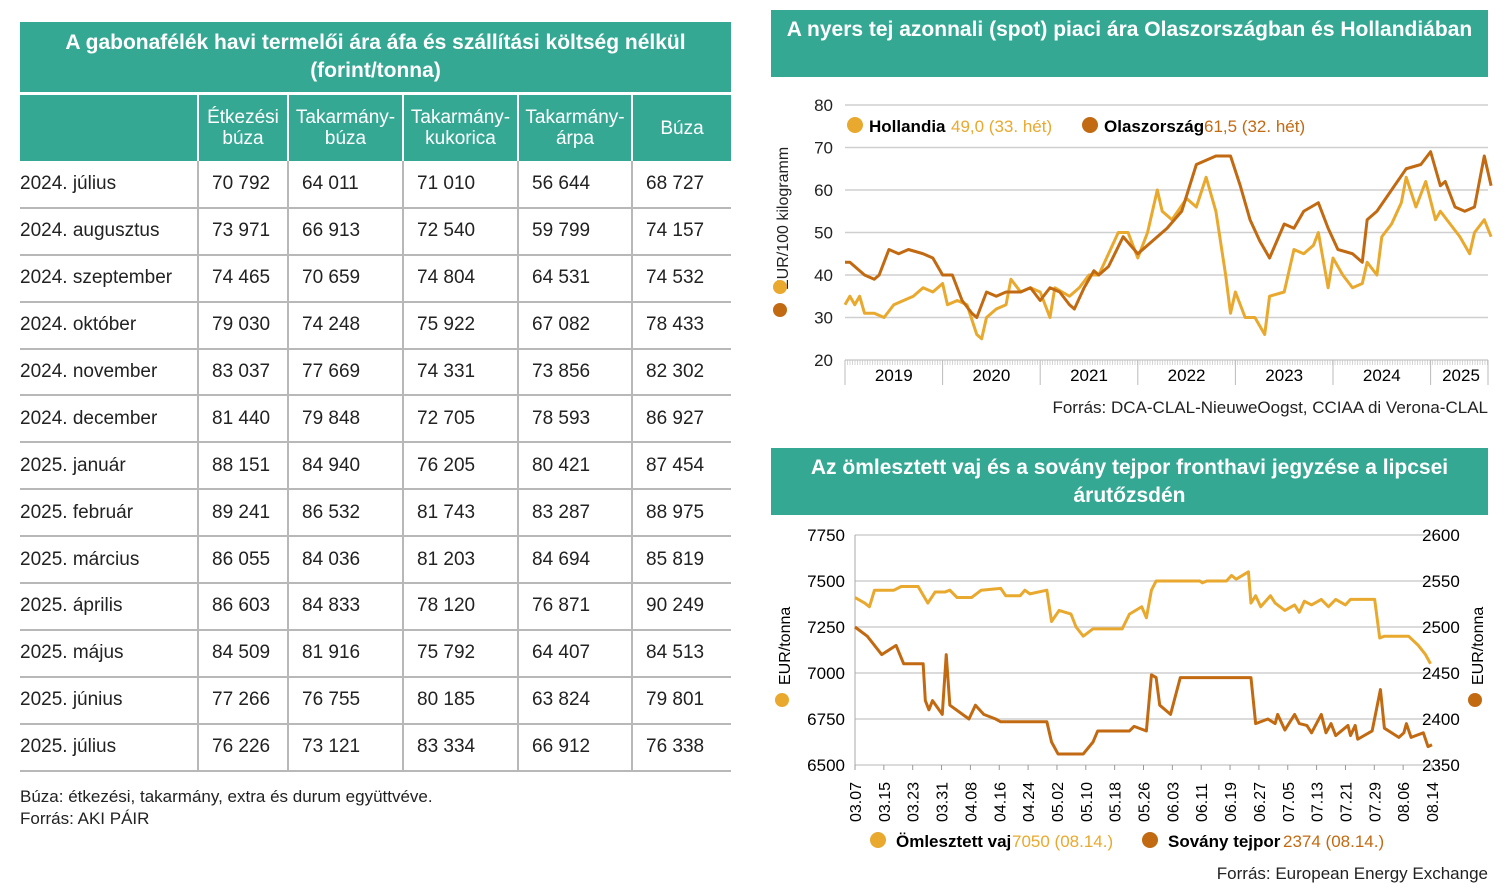 The width and height of the screenshot is (1506, 894). Describe the element at coordinates (574, 231) in the screenshot. I see `table-cell: 59 799` at that location.